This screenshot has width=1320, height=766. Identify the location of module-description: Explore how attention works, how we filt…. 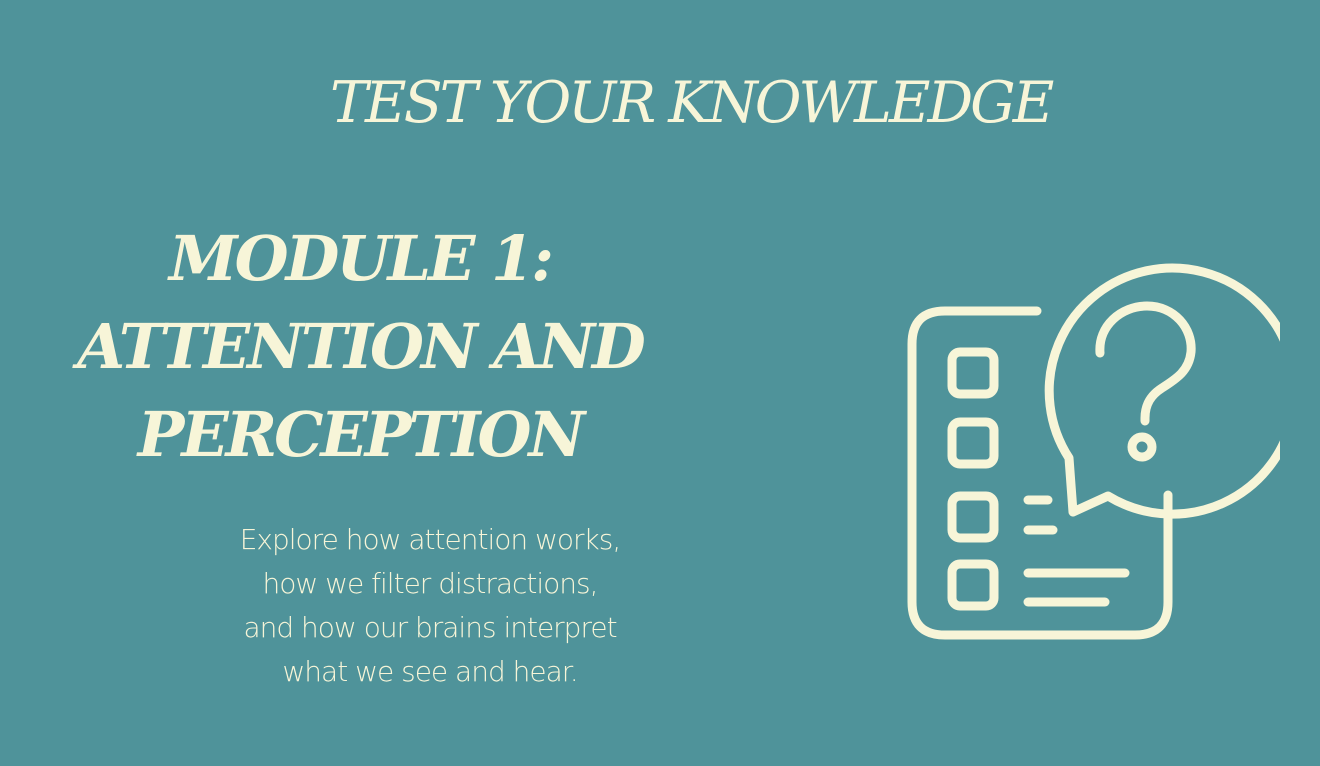
(430, 606).